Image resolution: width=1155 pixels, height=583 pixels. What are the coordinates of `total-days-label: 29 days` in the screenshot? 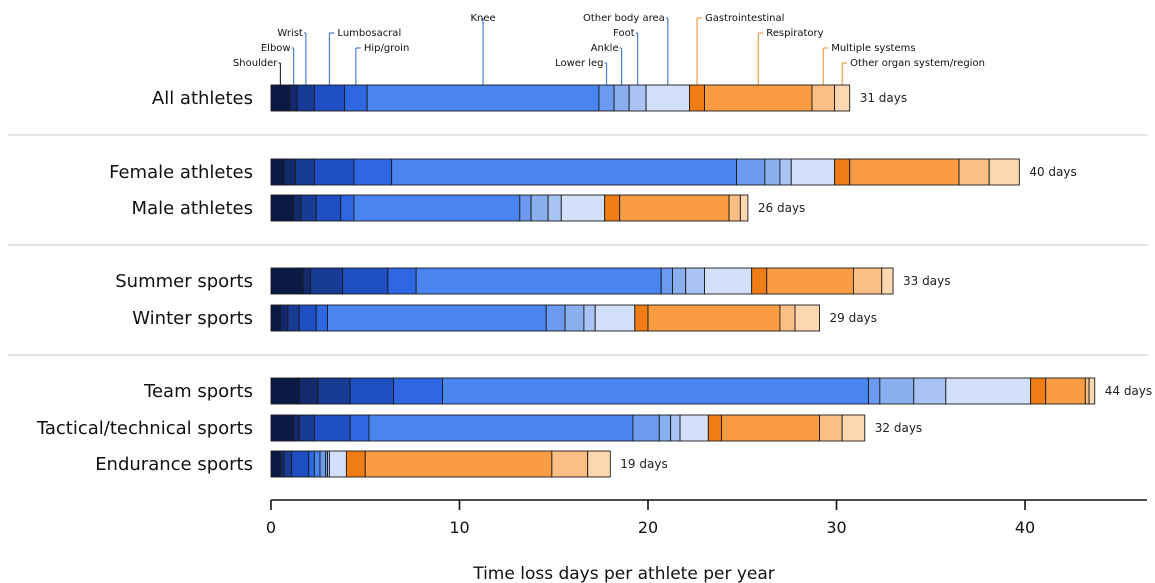 It's located at (853, 318).